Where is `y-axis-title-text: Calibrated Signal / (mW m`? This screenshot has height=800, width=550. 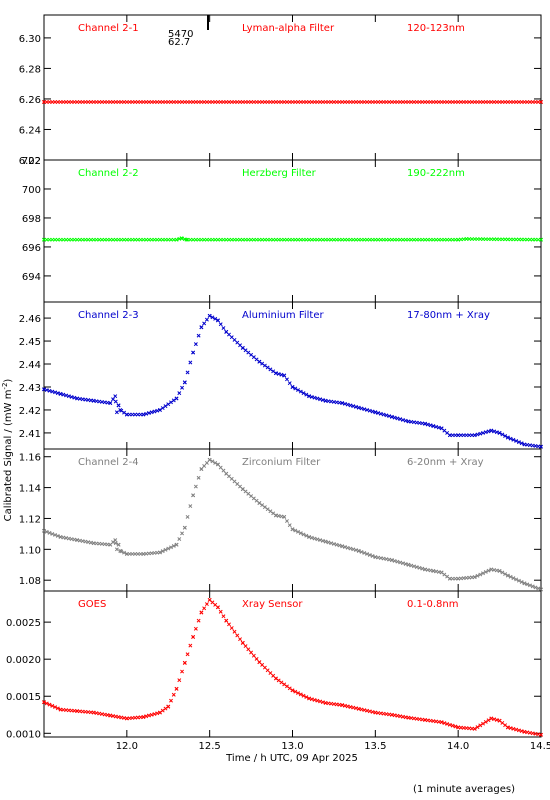
y-axis-title-text: Calibrated Signal / (mW m is located at coordinates (8, 456).